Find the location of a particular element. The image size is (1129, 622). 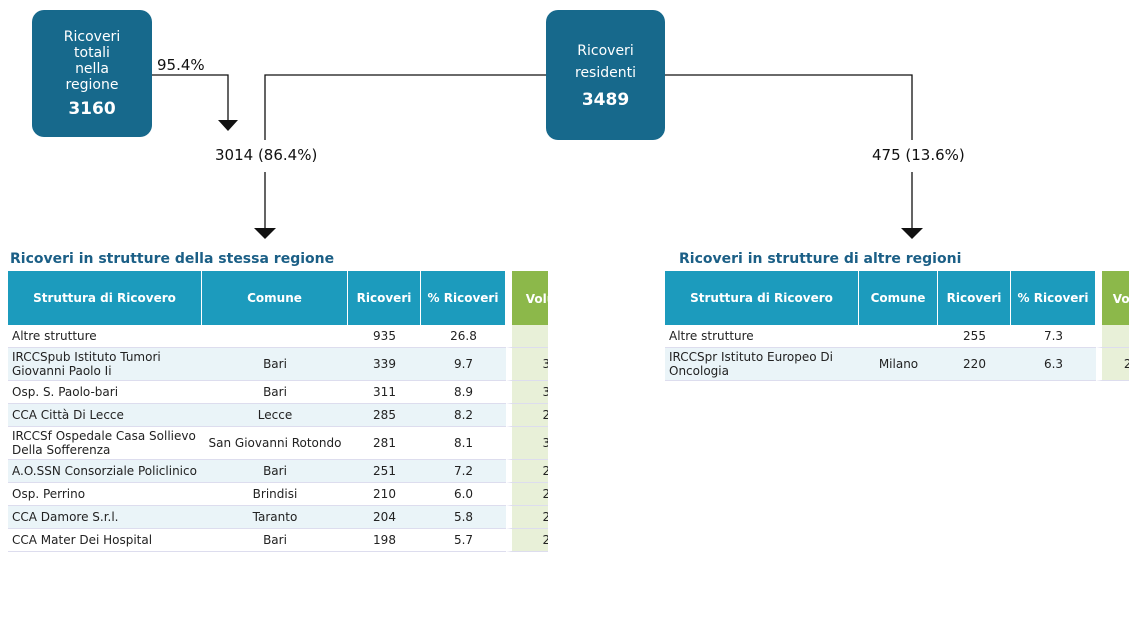

cell: 198 is located at coordinates (384, 540).